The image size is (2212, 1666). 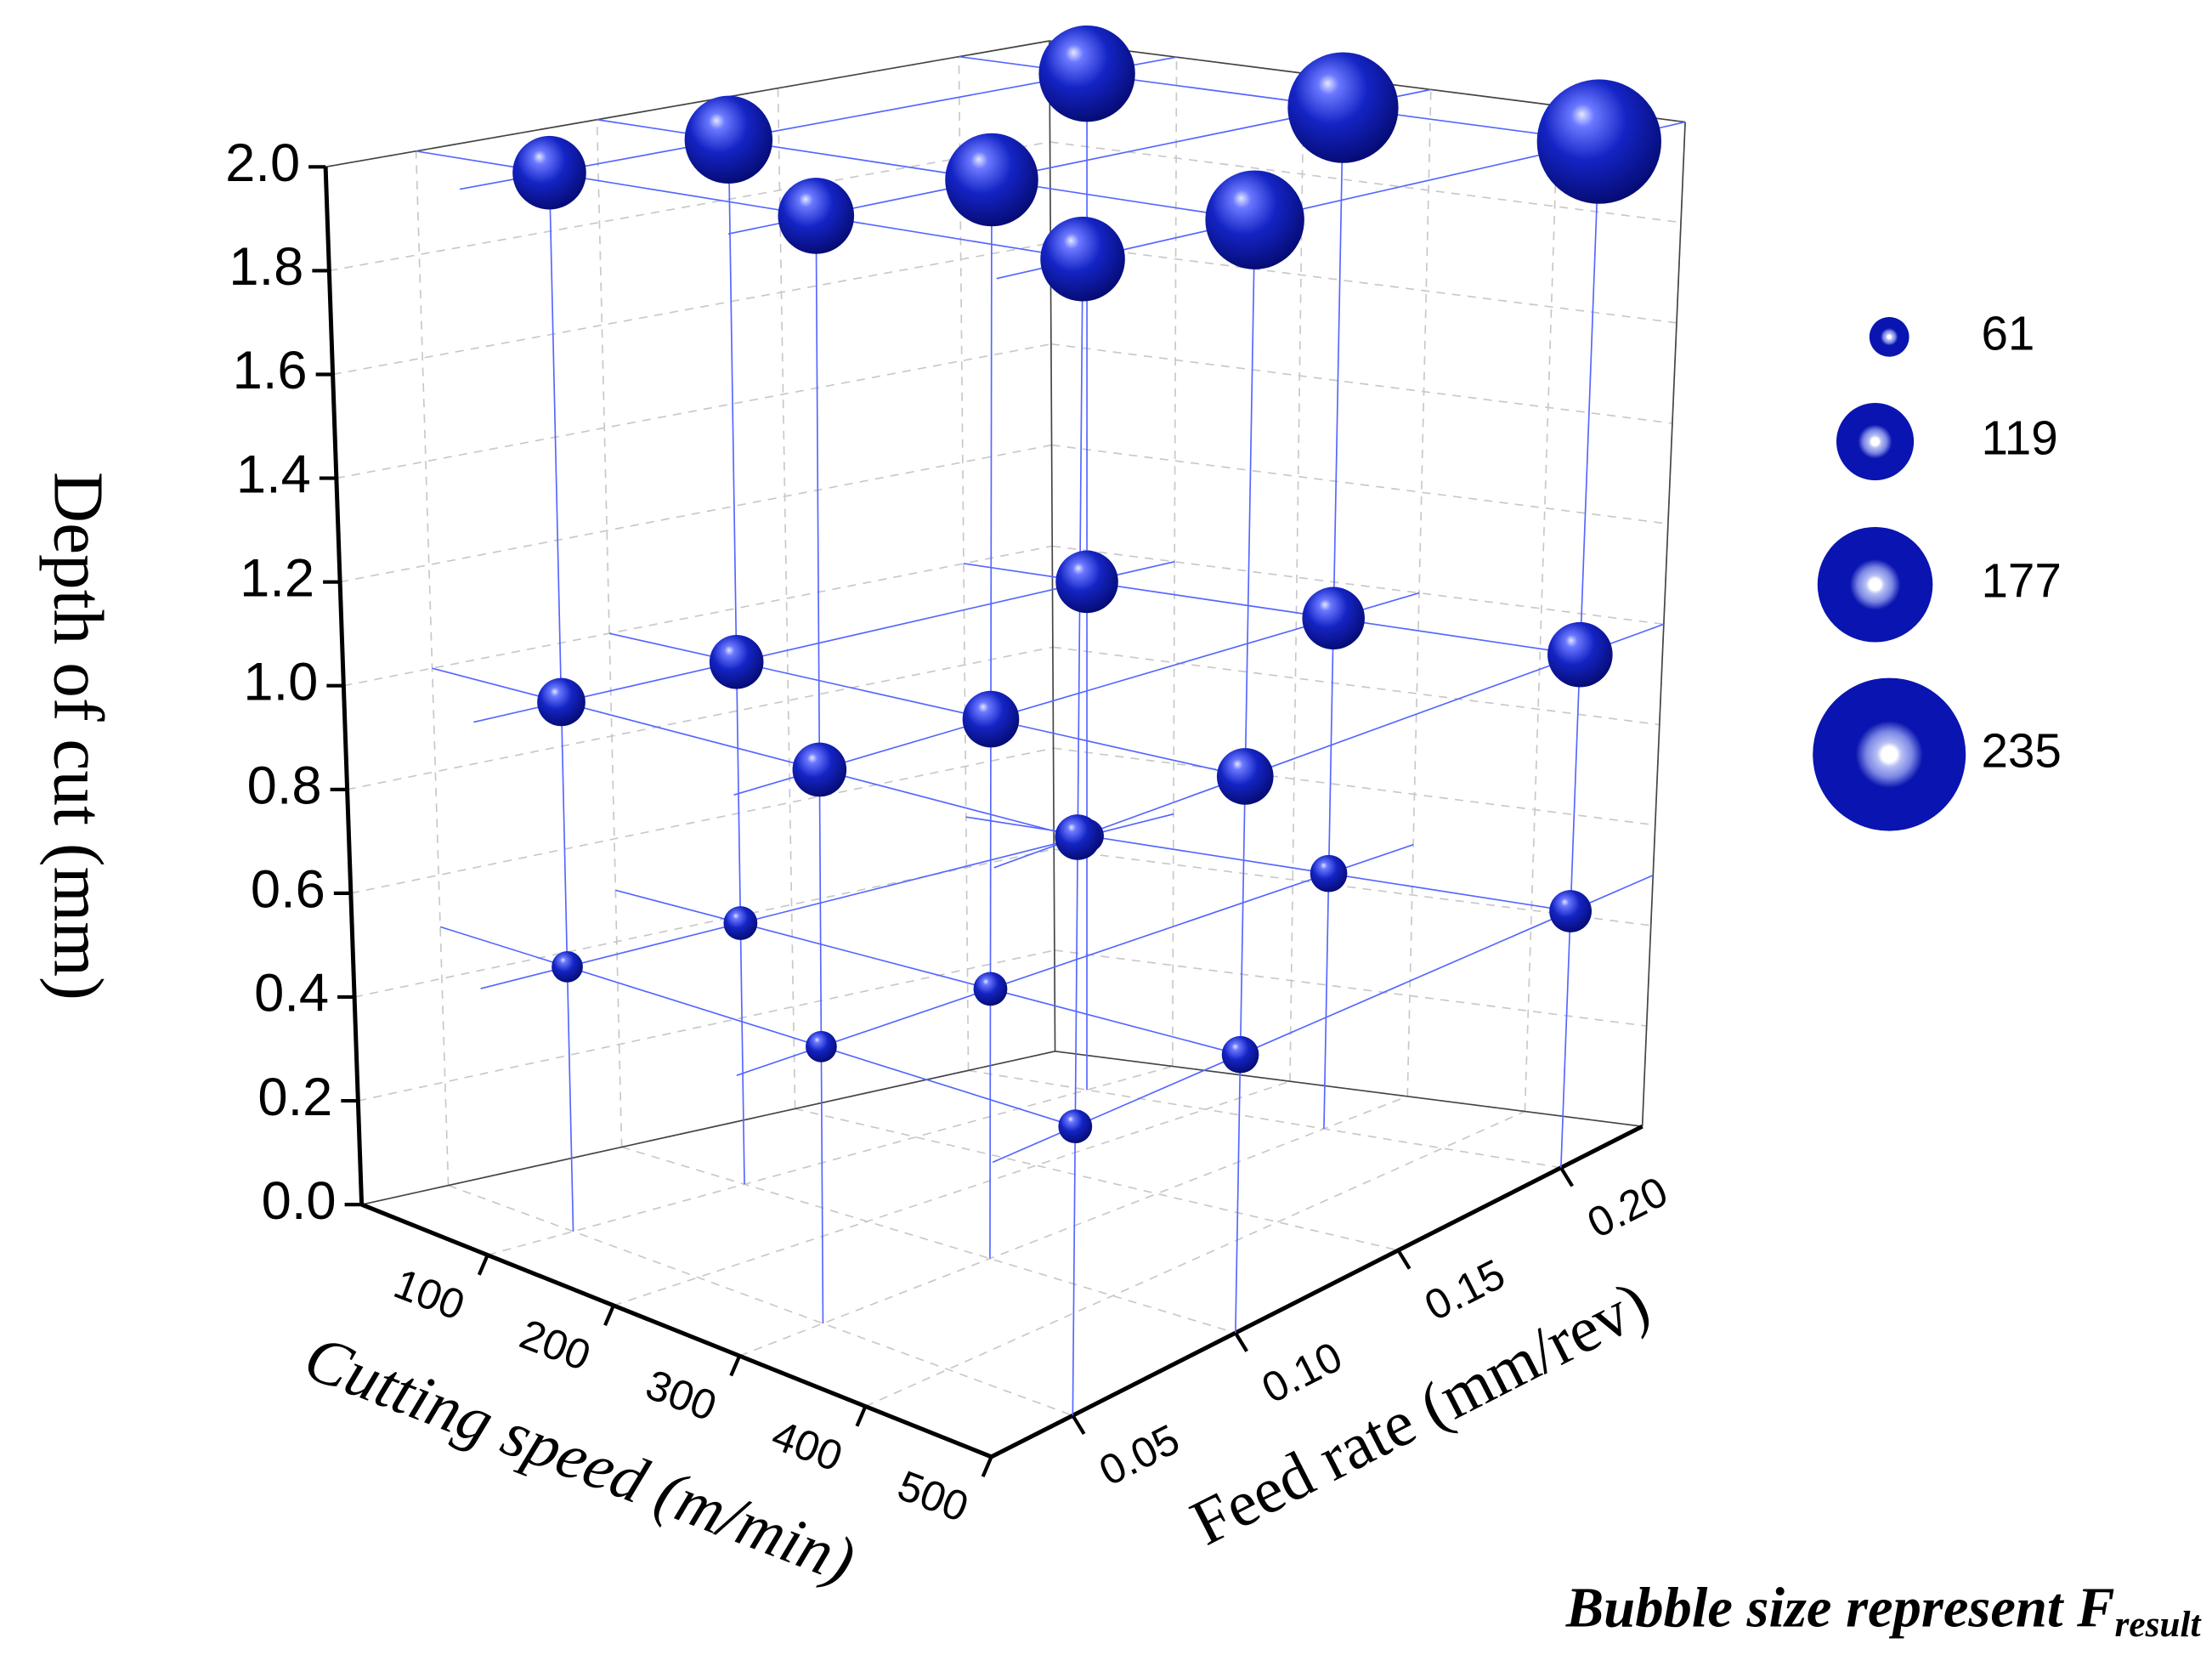 I want to click on z-tick-label: 2.0, so click(x=262, y=163).